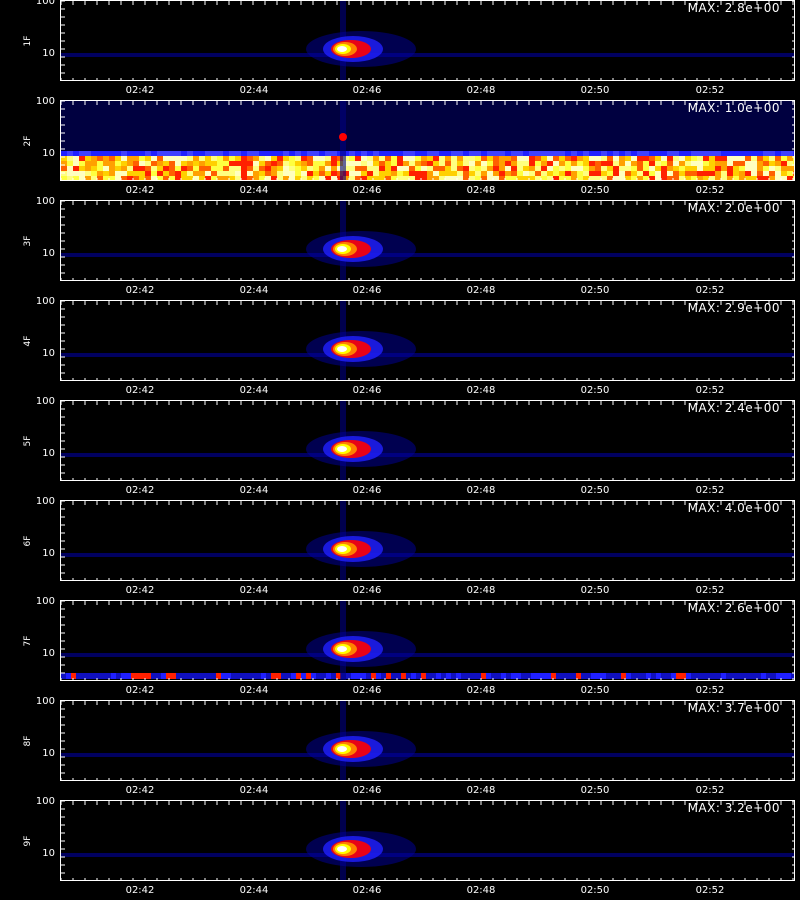 Image resolution: width=800 pixels, height=900 pixels. I want to click on y-tick-label: 10, so click(48, 653).